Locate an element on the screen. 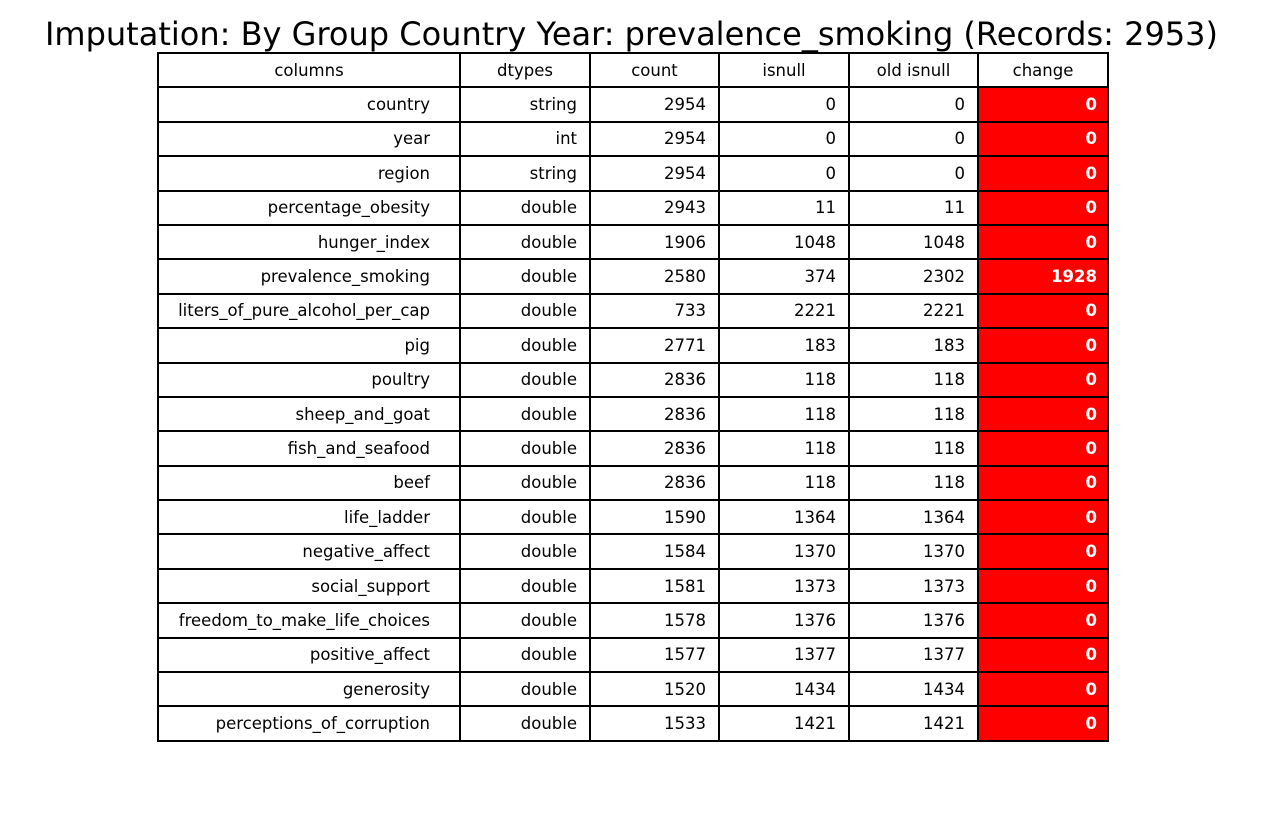 The height and width of the screenshot is (839, 1263). column-name-cell: hunger_index is located at coordinates (309, 242).